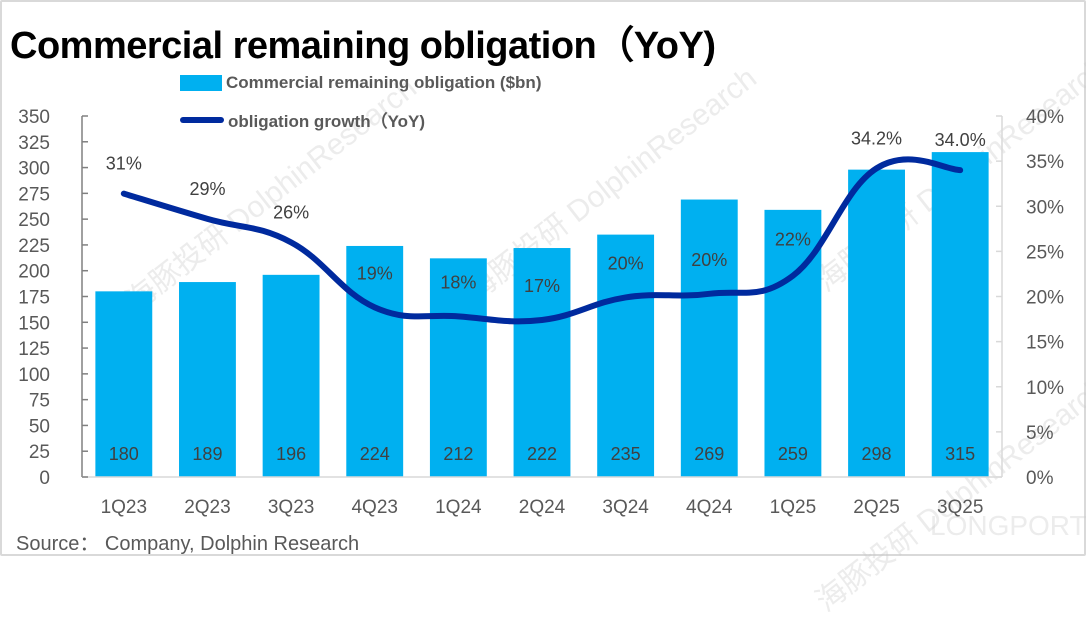 The height and width of the screenshot is (620, 1086). I want to click on bar-data-label: 189, so click(207, 454).